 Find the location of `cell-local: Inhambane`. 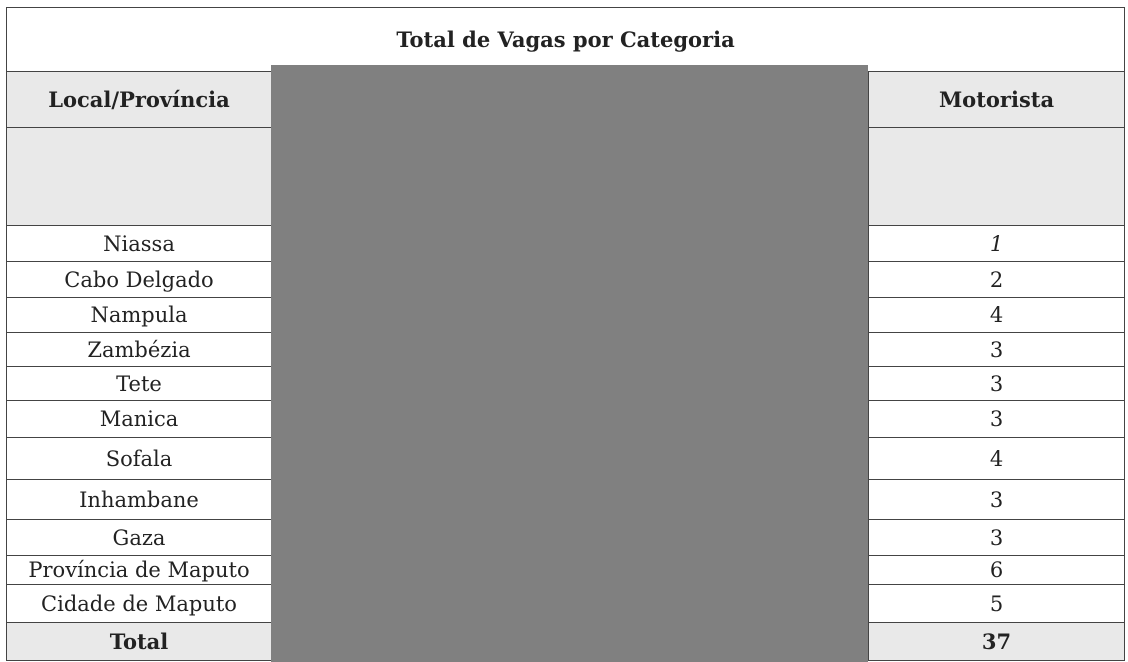

cell-local: Inhambane is located at coordinates (139, 499).